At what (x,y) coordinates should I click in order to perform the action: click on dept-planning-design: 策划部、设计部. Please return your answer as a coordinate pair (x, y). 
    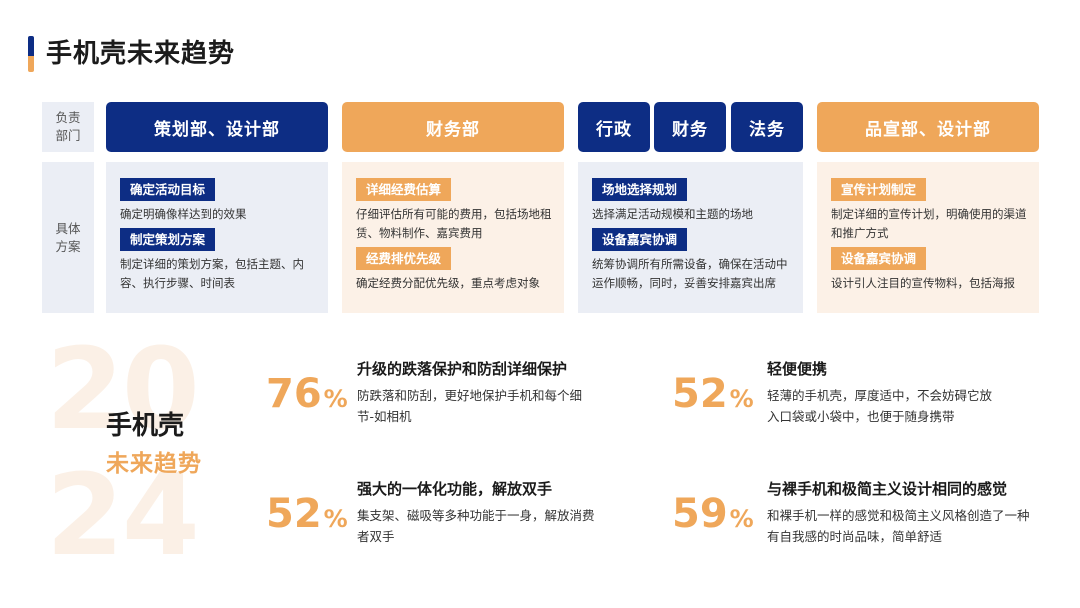
    Looking at the image, I should click on (217, 127).